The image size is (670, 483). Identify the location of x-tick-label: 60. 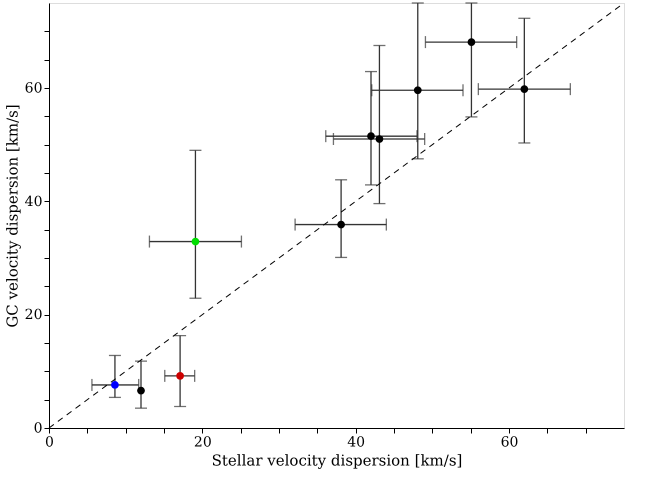
(509, 442).